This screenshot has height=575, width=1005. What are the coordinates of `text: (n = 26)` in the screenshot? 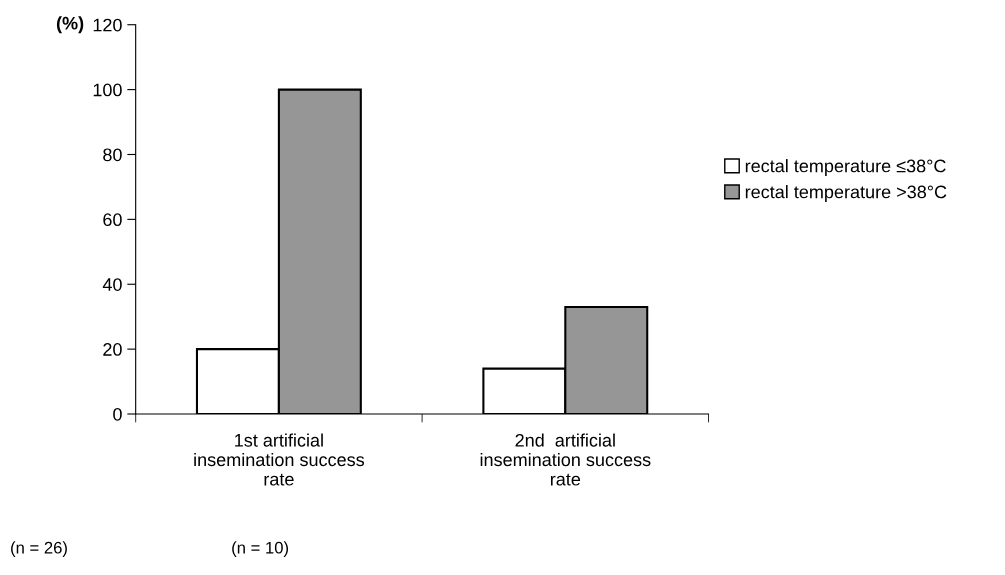 It's located at (39, 549).